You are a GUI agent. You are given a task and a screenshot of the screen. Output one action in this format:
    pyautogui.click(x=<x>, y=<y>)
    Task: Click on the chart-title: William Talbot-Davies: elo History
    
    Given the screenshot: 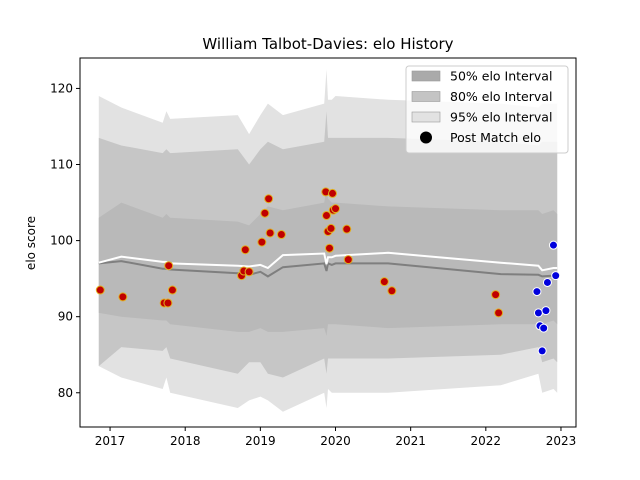 What is the action you would take?
    pyautogui.click(x=327, y=44)
    